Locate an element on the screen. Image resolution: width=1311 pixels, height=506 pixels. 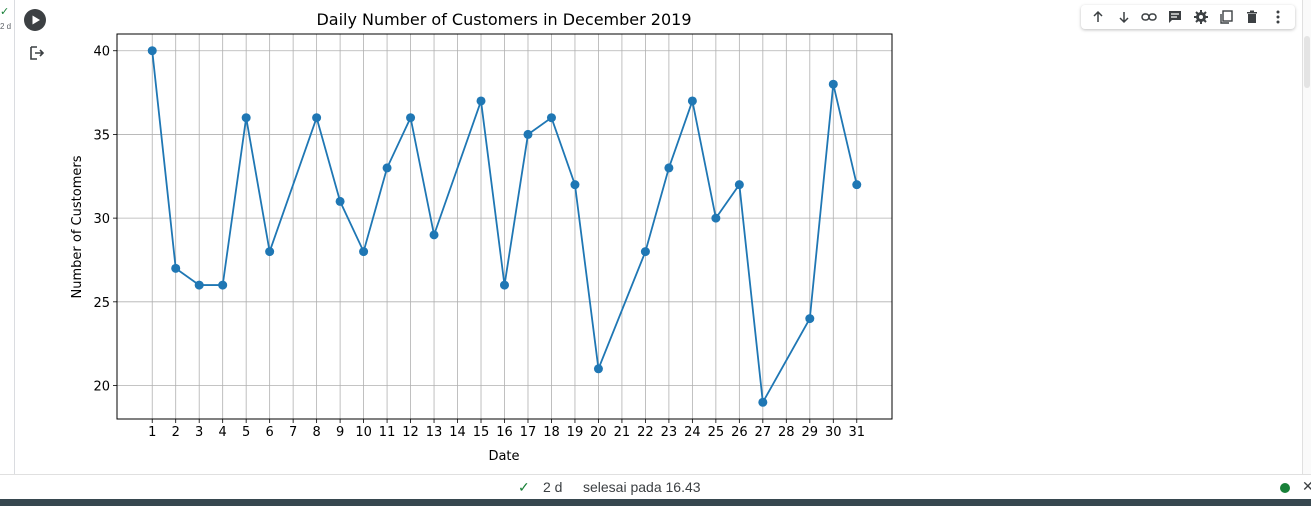
exec-count: 2 d is located at coordinates (6, 26).